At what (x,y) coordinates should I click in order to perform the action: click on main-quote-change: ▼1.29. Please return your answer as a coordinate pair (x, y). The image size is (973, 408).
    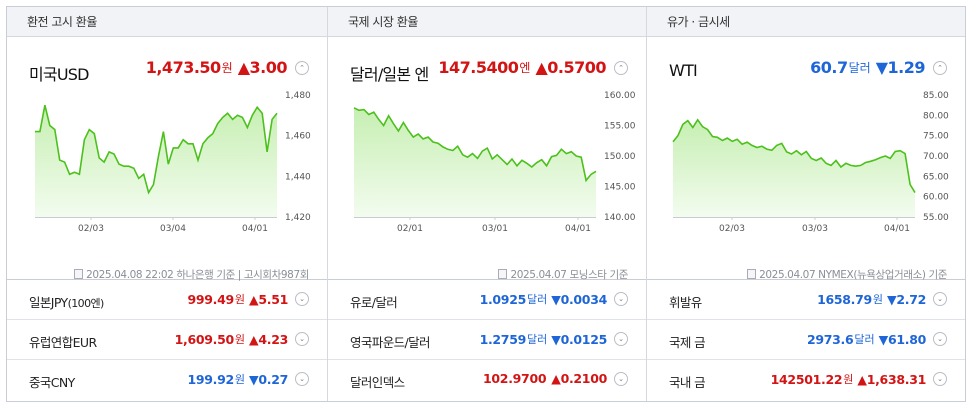
    Looking at the image, I should click on (900, 67).